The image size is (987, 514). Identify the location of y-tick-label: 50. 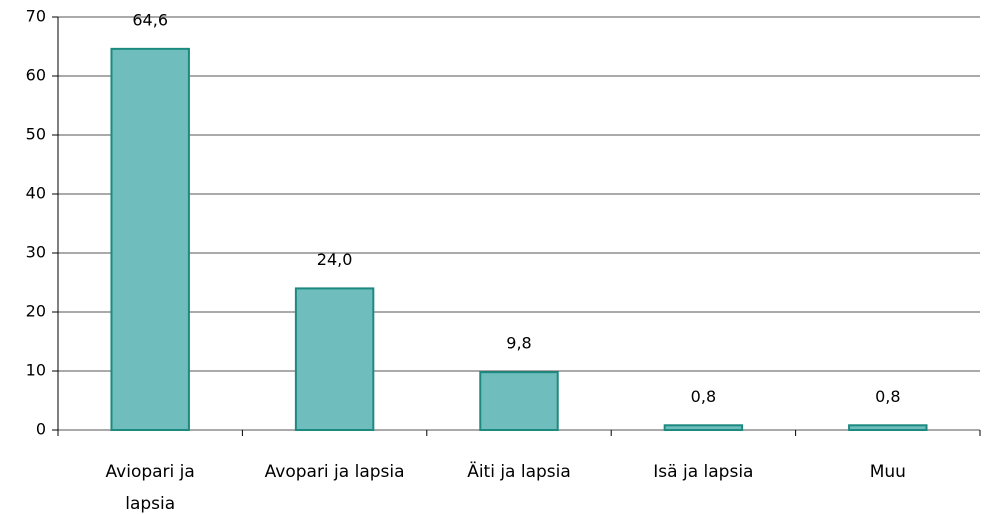
(36, 134).